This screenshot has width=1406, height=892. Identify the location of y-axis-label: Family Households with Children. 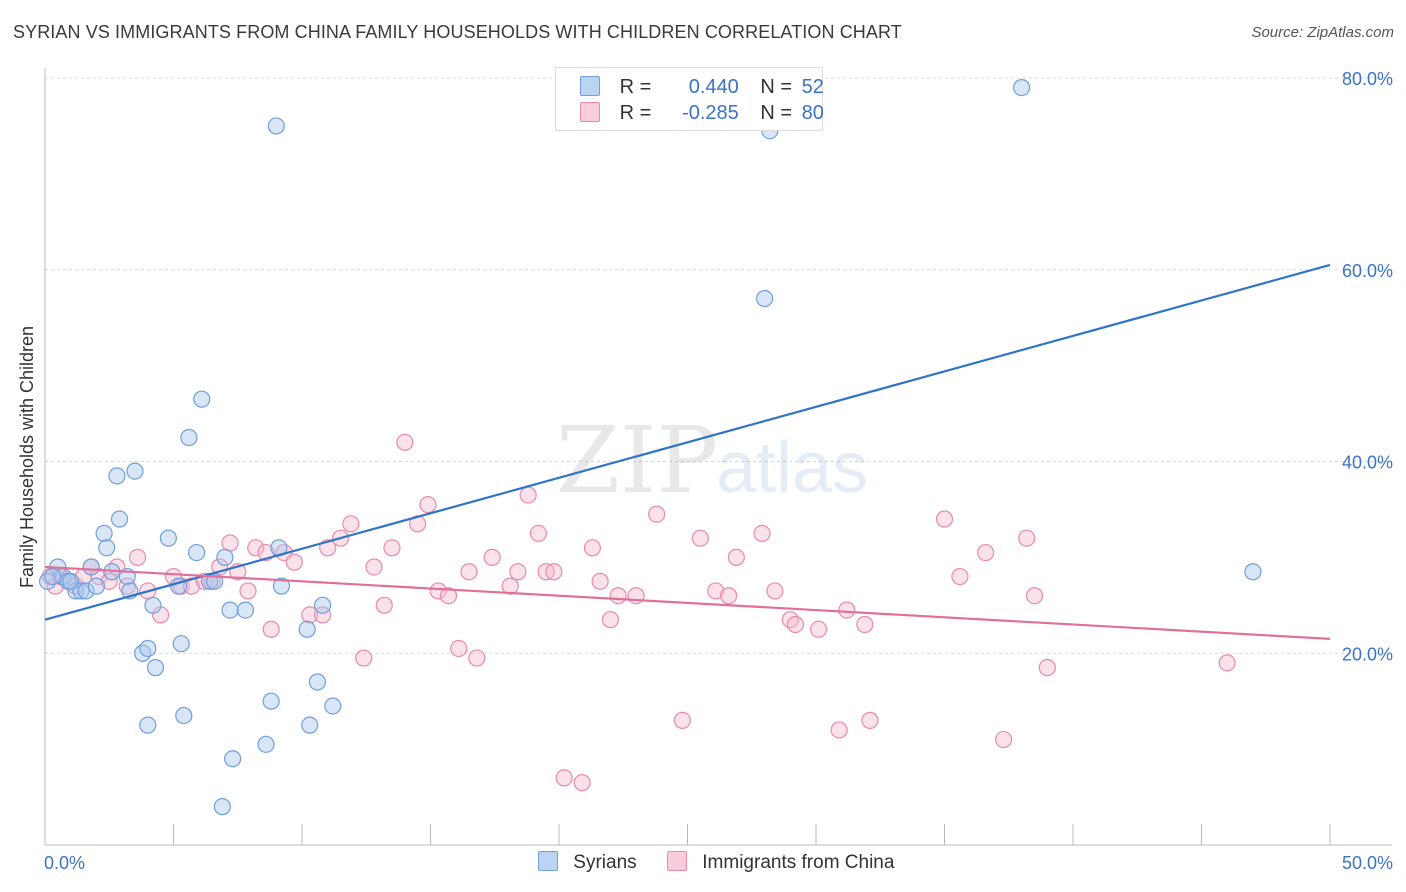
(27, 457).